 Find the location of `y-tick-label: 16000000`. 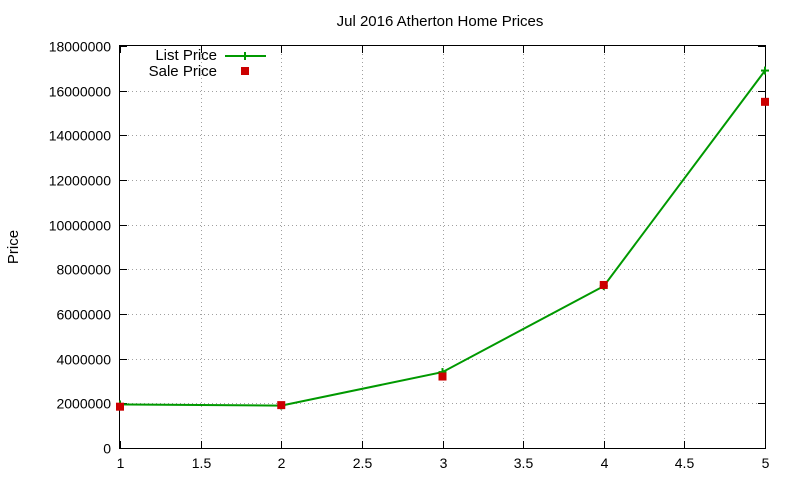

y-tick-label: 16000000 is located at coordinates (80, 92).